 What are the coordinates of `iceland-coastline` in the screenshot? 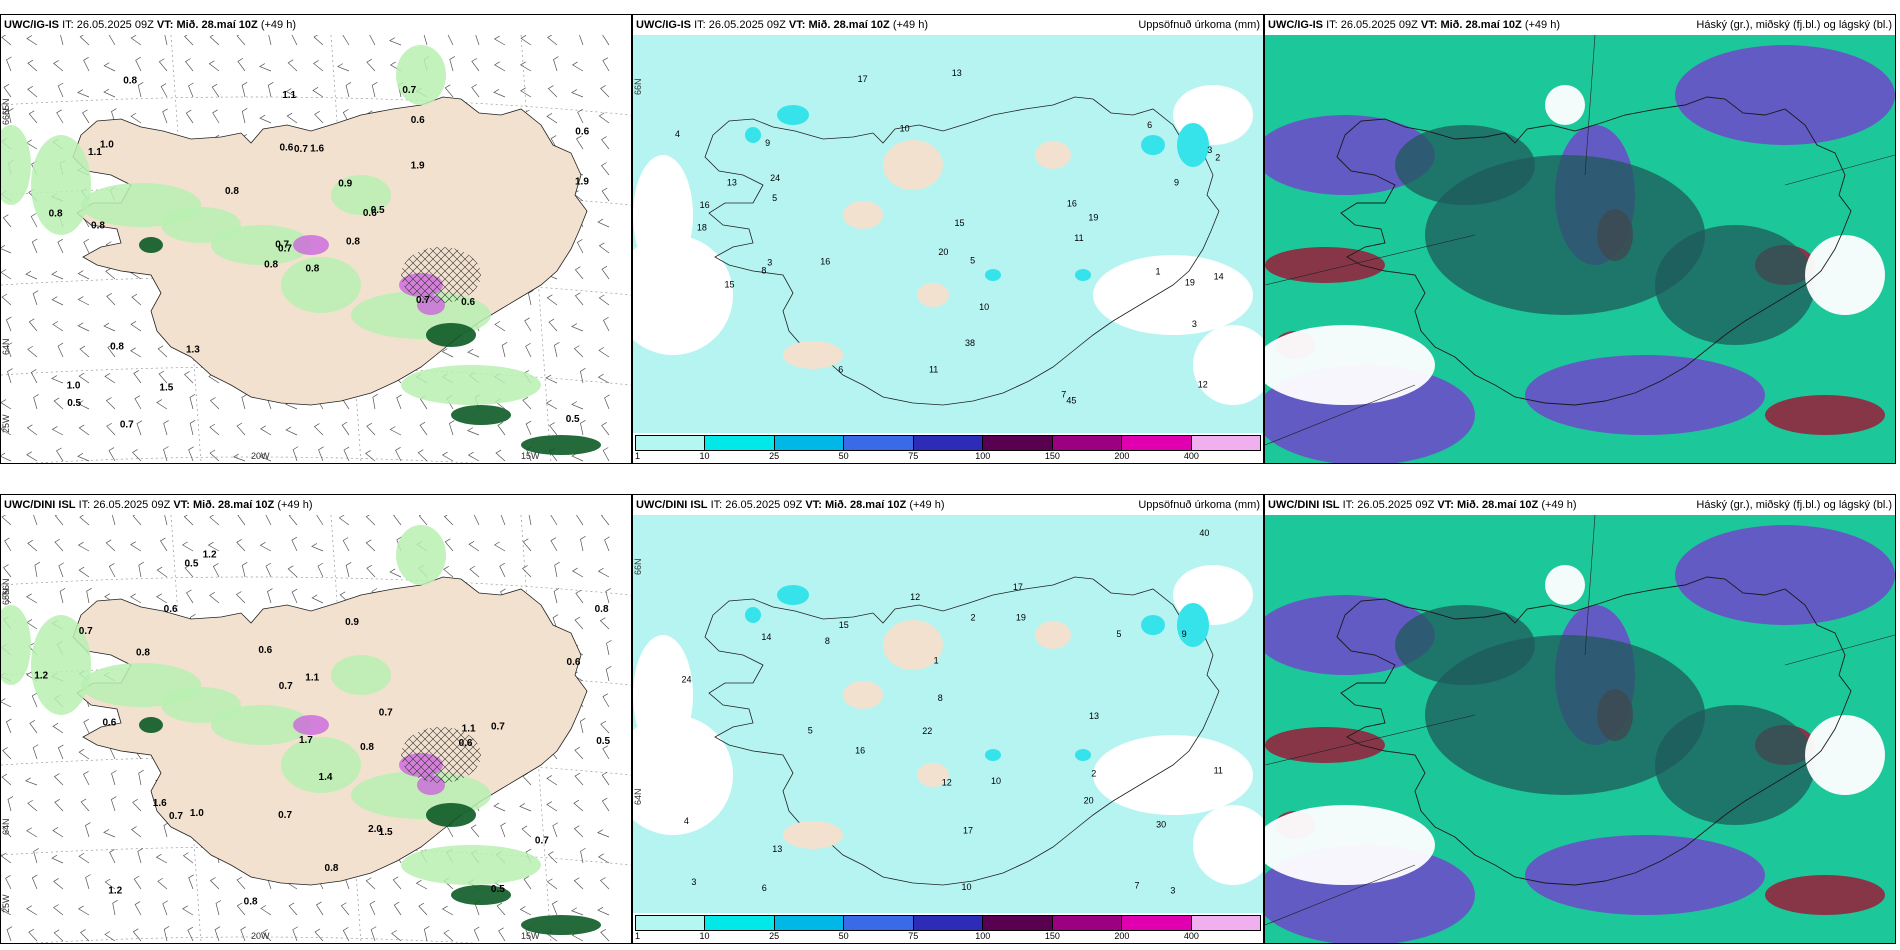 It's located at (962, 251).